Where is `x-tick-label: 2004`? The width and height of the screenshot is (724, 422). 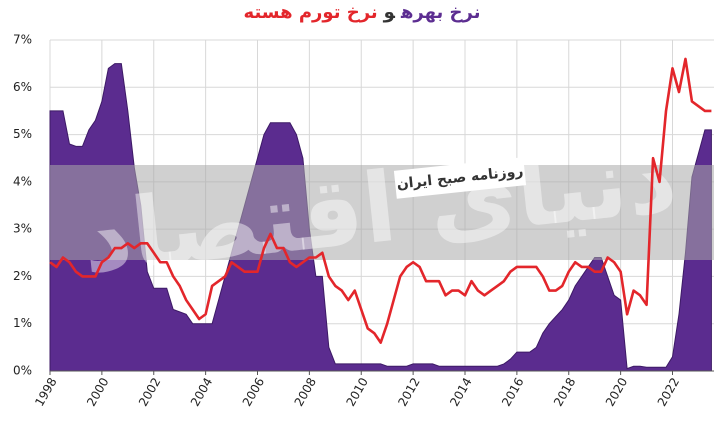 x-tick-label: 2004 is located at coordinates (201, 391).